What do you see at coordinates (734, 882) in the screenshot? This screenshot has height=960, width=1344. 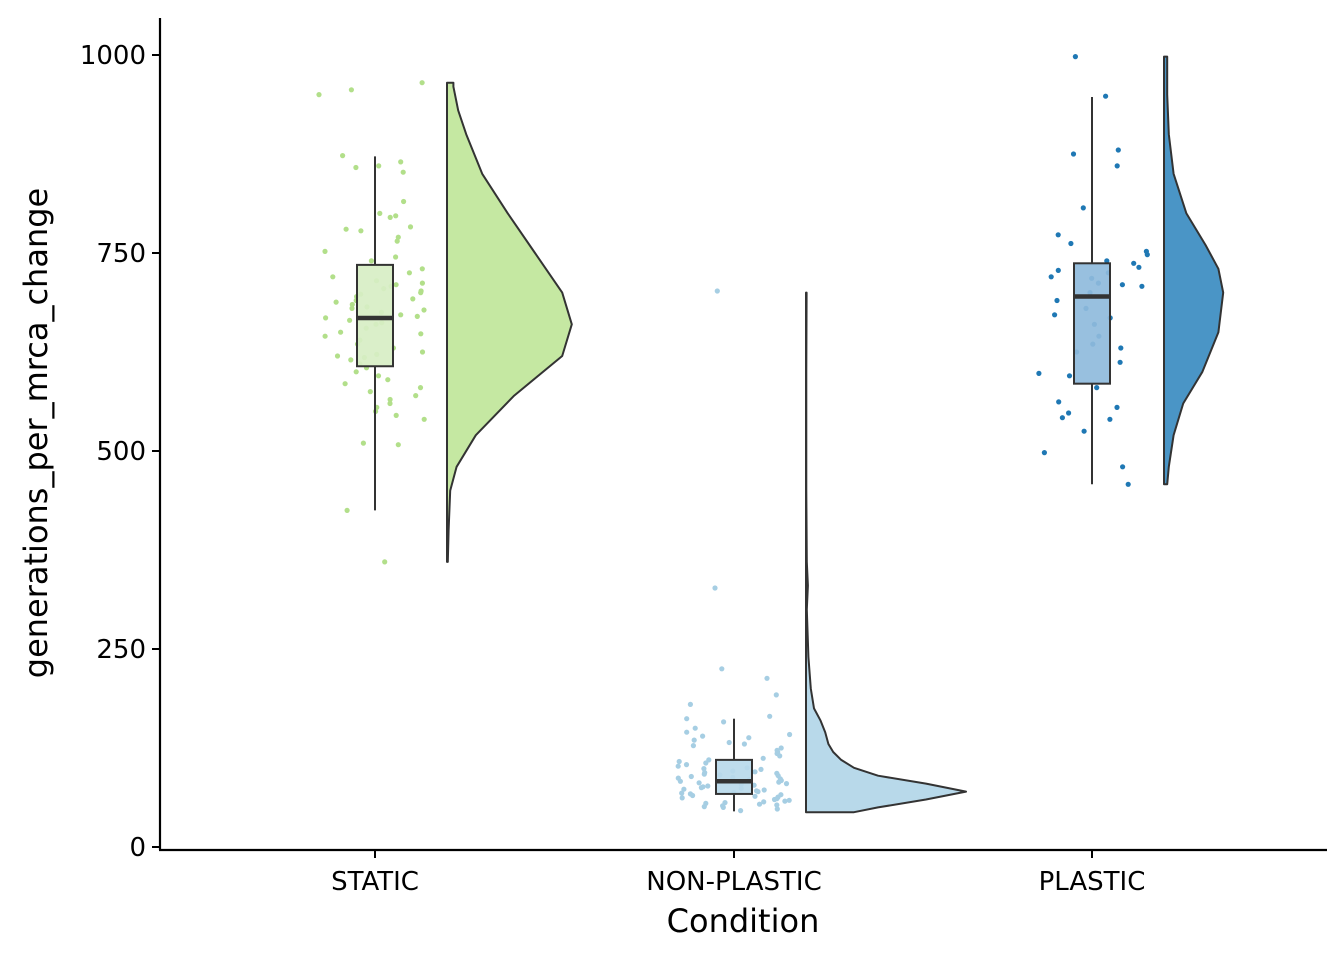 I see `x-tick-label: NON-PLASTIC` at bounding box center [734, 882].